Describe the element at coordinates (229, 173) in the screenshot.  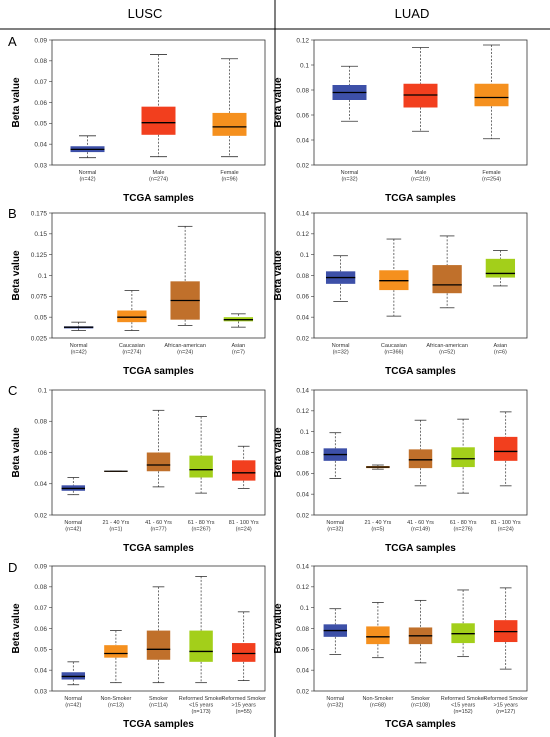
I see `category-label: Female` at that location.